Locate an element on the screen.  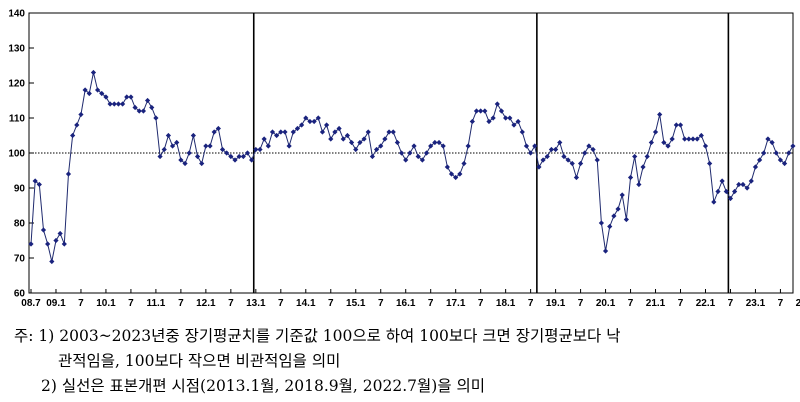
x-tick-label: 13.1 is located at coordinates (256, 303).